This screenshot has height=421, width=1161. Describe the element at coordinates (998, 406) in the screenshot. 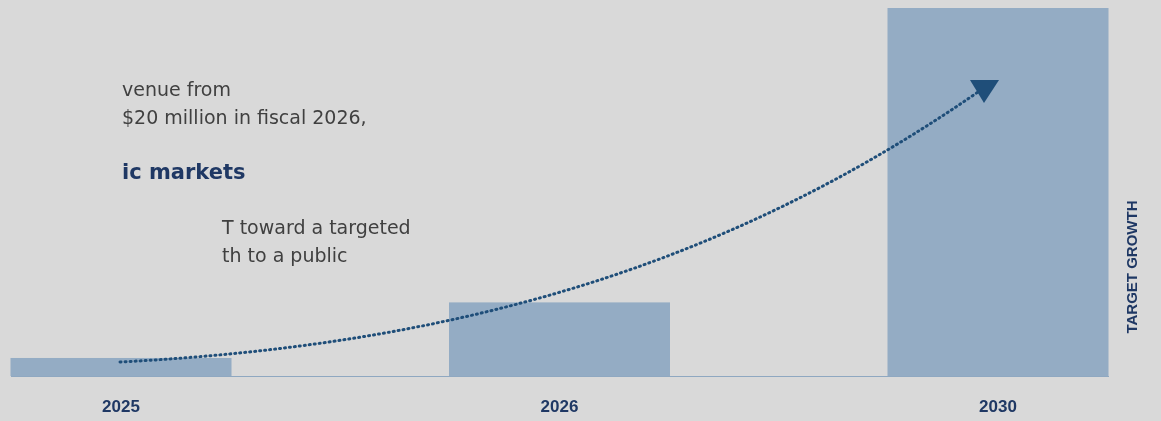

I see `x-tick-label: 2030` at that location.